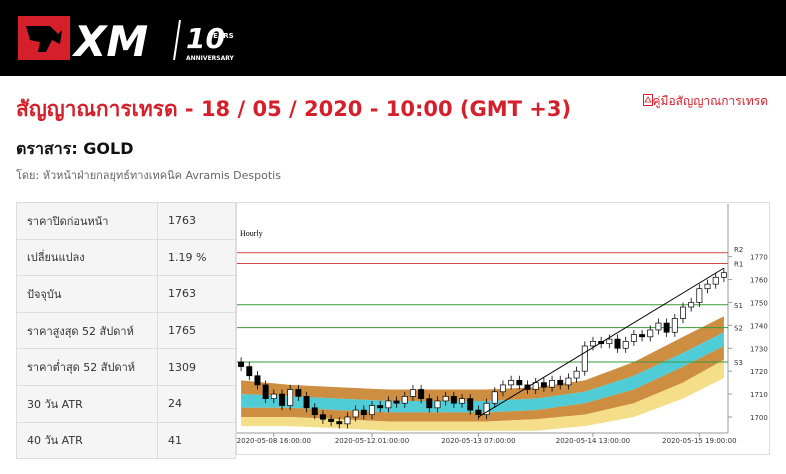  Describe the element at coordinates (87, 403) in the screenshot. I see `row-label: 30 วัน ATR` at that location.